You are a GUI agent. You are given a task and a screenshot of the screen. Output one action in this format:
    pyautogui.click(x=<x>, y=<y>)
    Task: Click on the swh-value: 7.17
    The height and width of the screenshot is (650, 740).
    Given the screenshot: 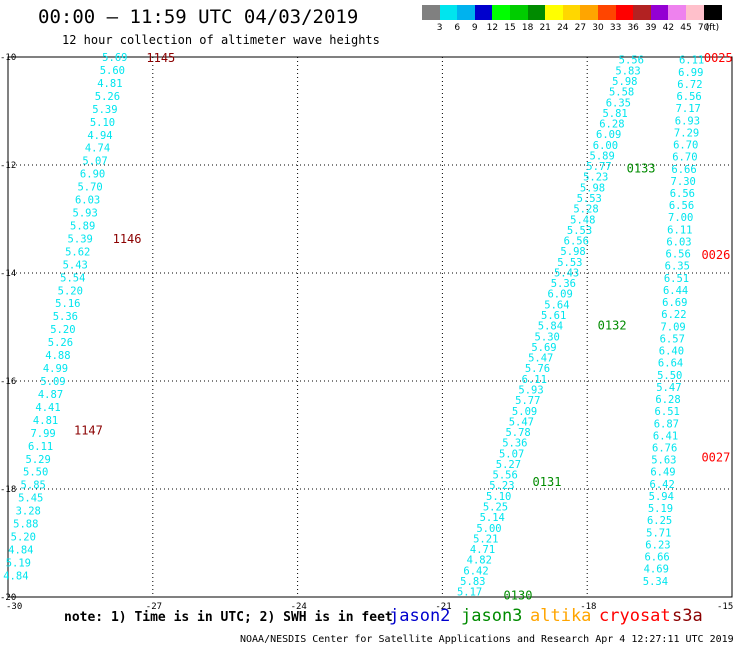 What is the action you would take?
    pyautogui.click(x=688, y=109)
    